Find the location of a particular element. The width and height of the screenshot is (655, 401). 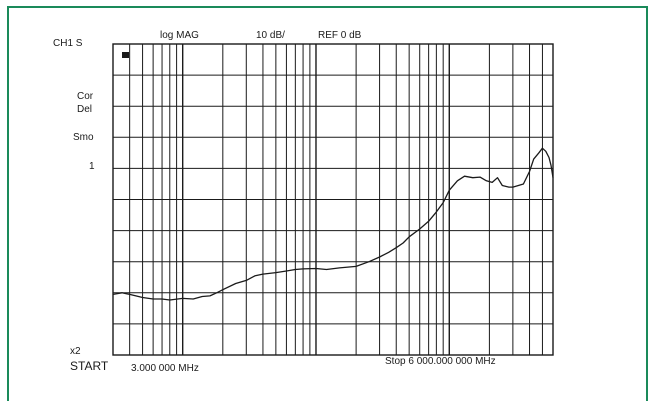

stop-frequency-label: Stop 6 000.000 000 MHz is located at coordinates (440, 361).